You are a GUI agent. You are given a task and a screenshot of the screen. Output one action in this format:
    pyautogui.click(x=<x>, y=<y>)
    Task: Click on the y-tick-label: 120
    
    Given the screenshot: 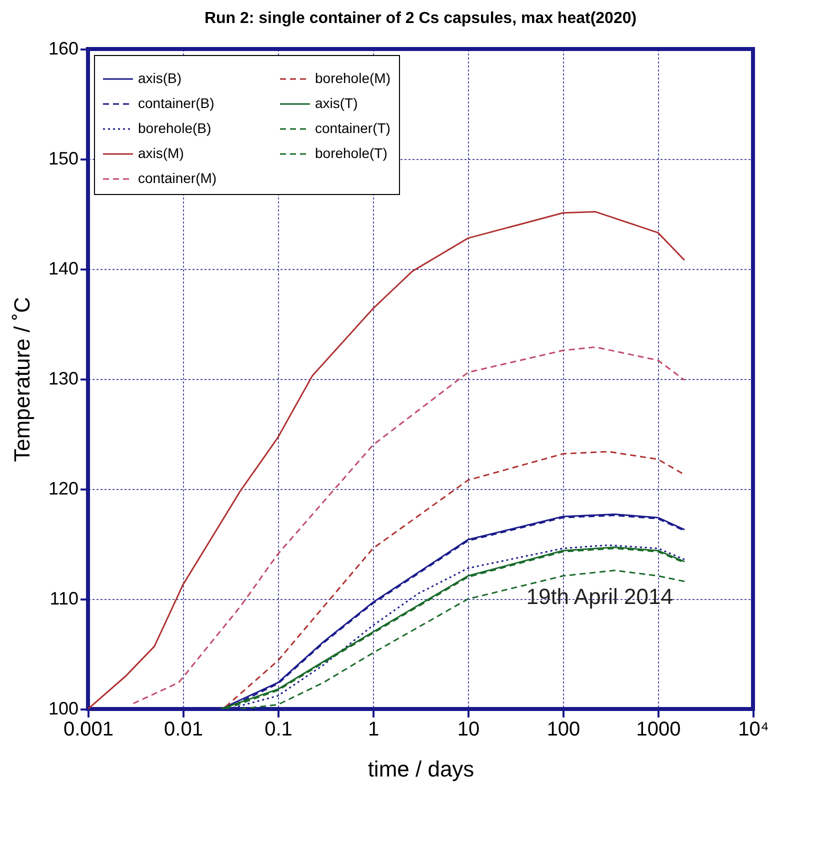 What is the action you would take?
    pyautogui.click(x=63, y=488)
    